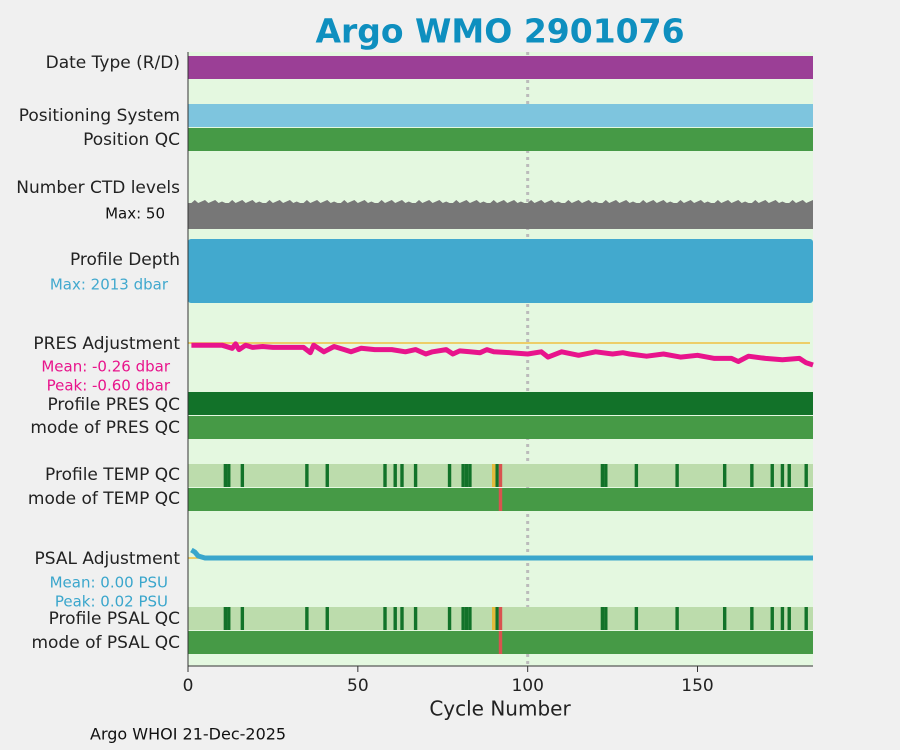  I want to click on annotation-pres-peak: Peak: -0.60 dbar, so click(109, 386).